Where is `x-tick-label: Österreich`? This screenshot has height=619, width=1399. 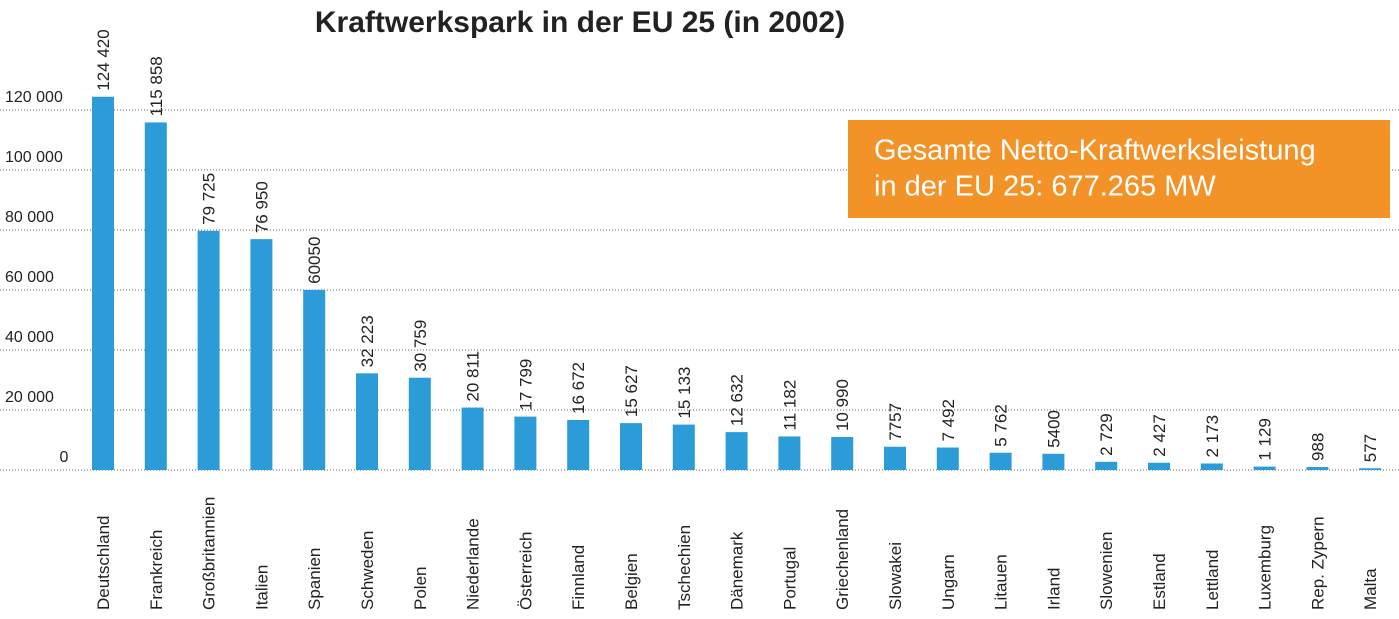
x-tick-label: Österreich is located at coordinates (525, 571).